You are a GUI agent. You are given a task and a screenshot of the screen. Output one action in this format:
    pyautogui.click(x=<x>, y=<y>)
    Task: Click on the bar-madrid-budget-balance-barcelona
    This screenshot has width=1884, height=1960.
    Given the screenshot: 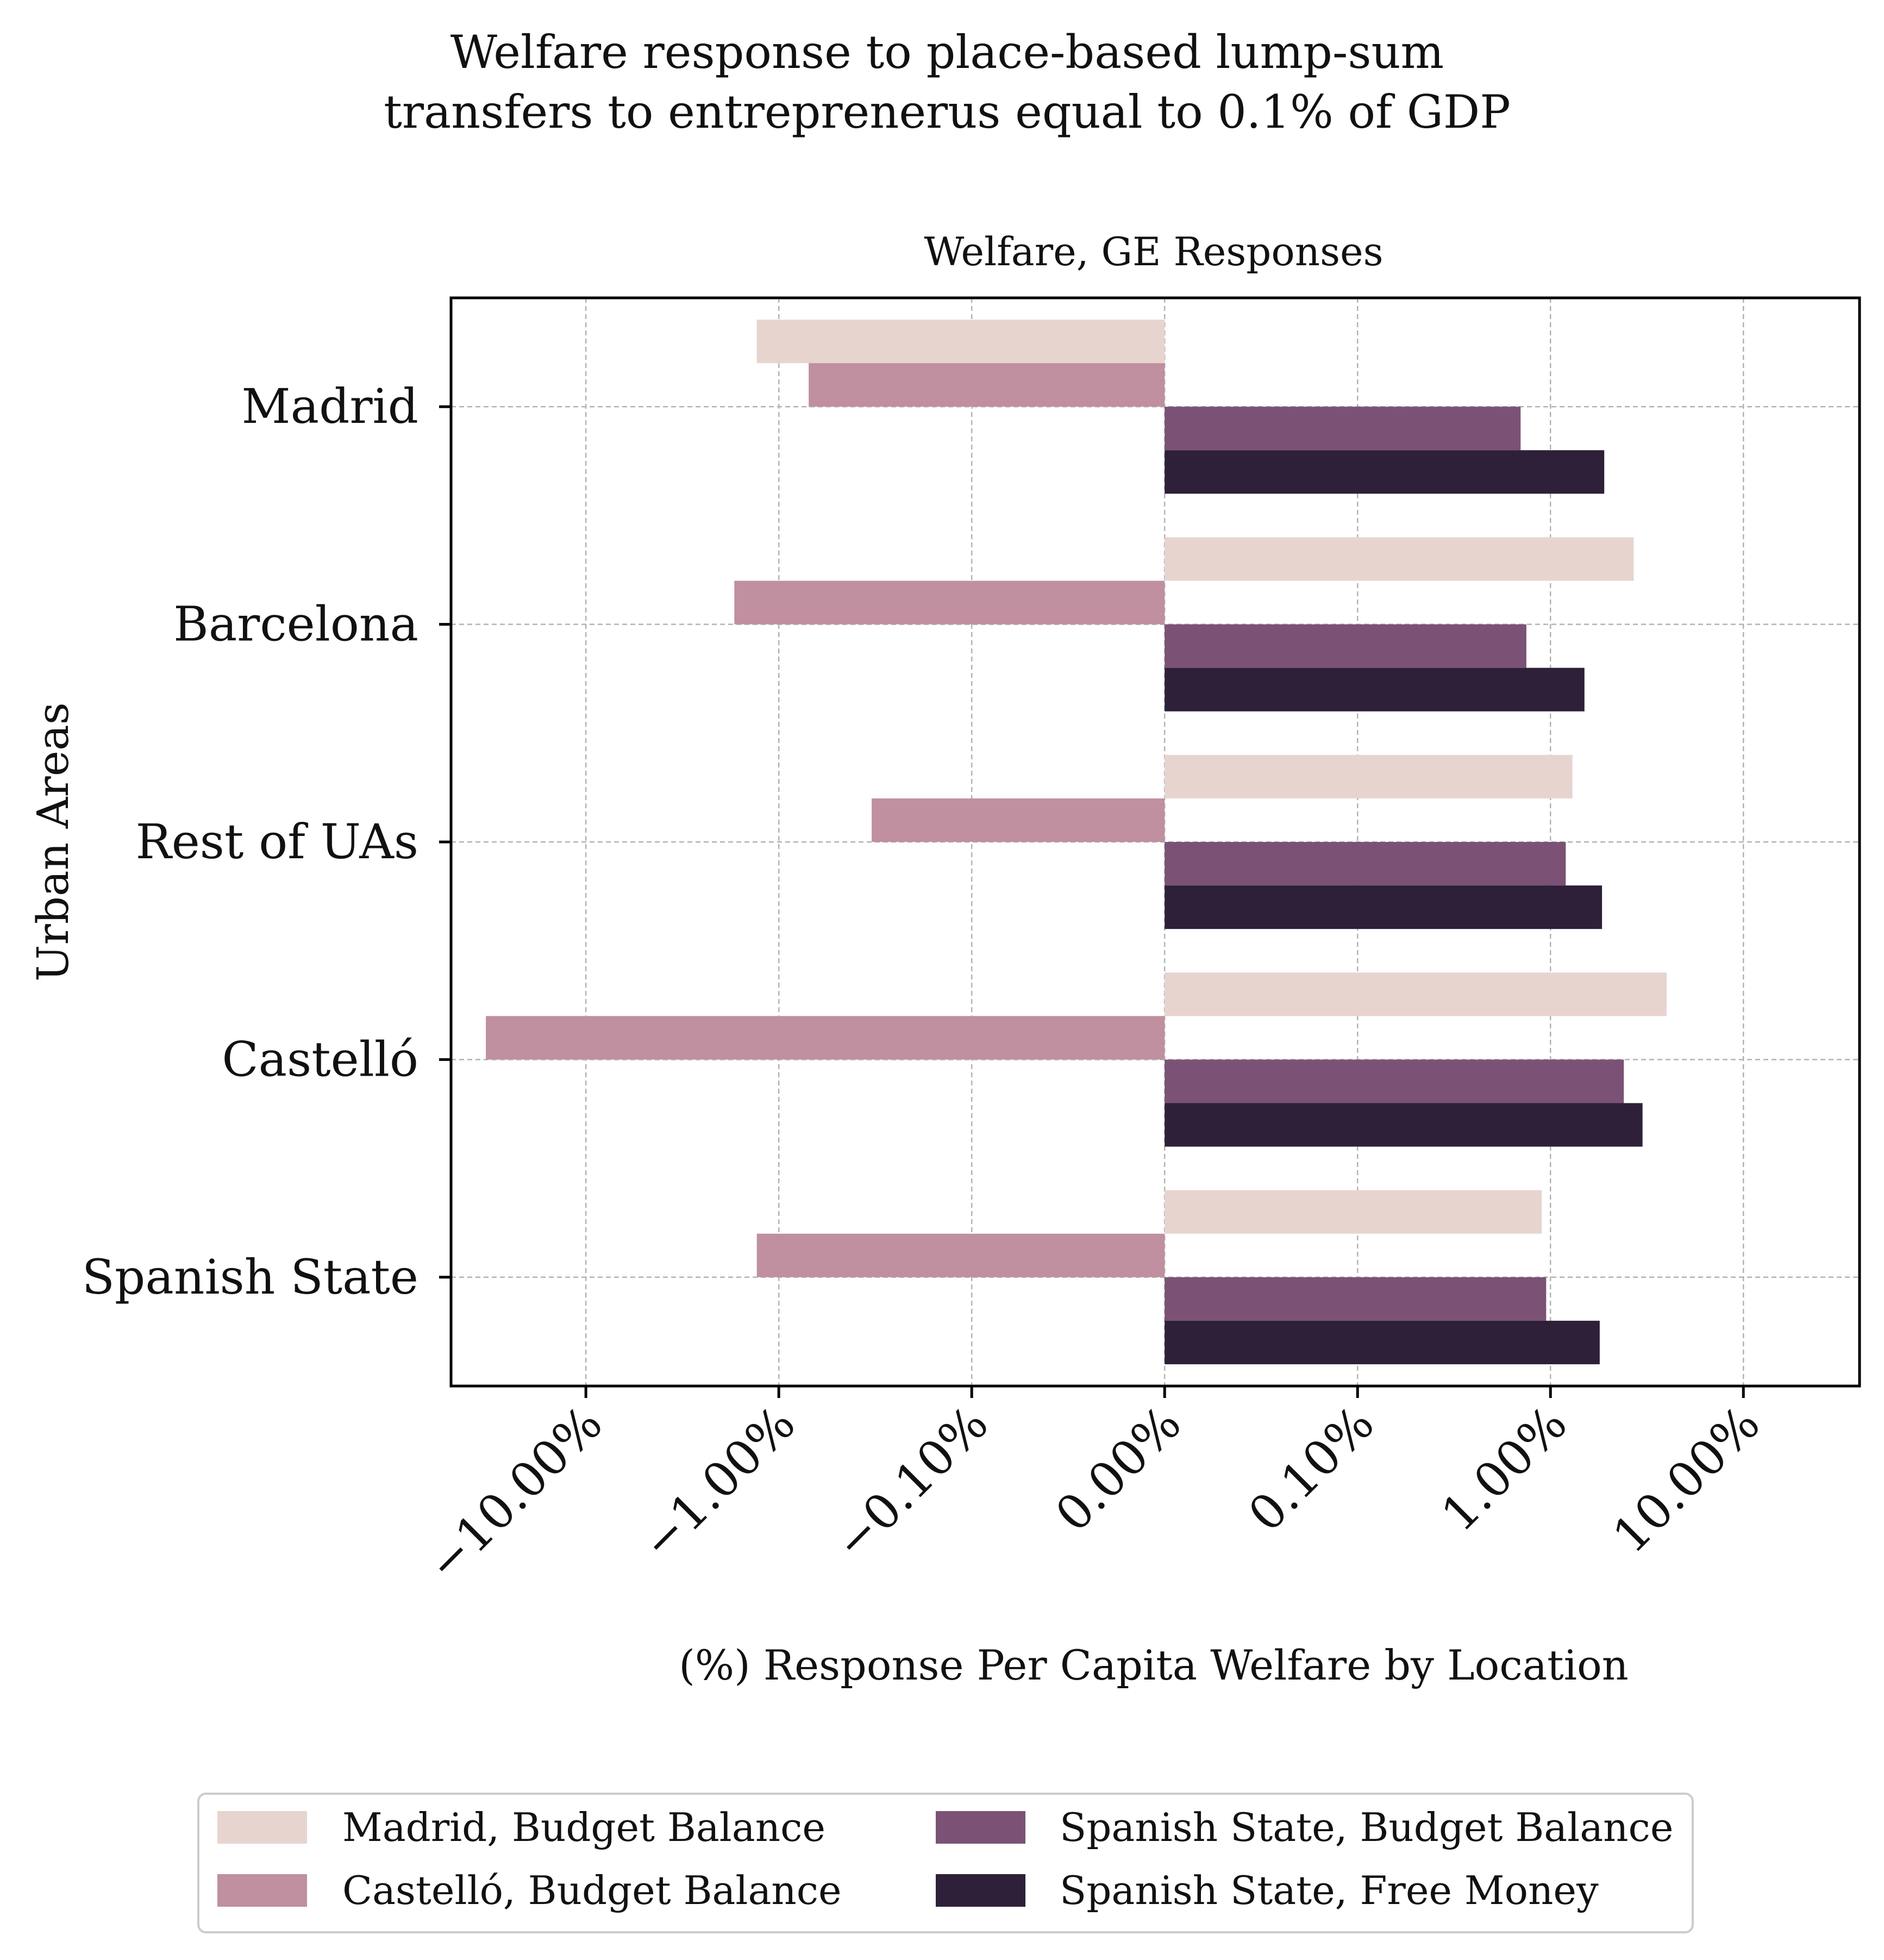 What is the action you would take?
    pyautogui.click(x=1400, y=559)
    